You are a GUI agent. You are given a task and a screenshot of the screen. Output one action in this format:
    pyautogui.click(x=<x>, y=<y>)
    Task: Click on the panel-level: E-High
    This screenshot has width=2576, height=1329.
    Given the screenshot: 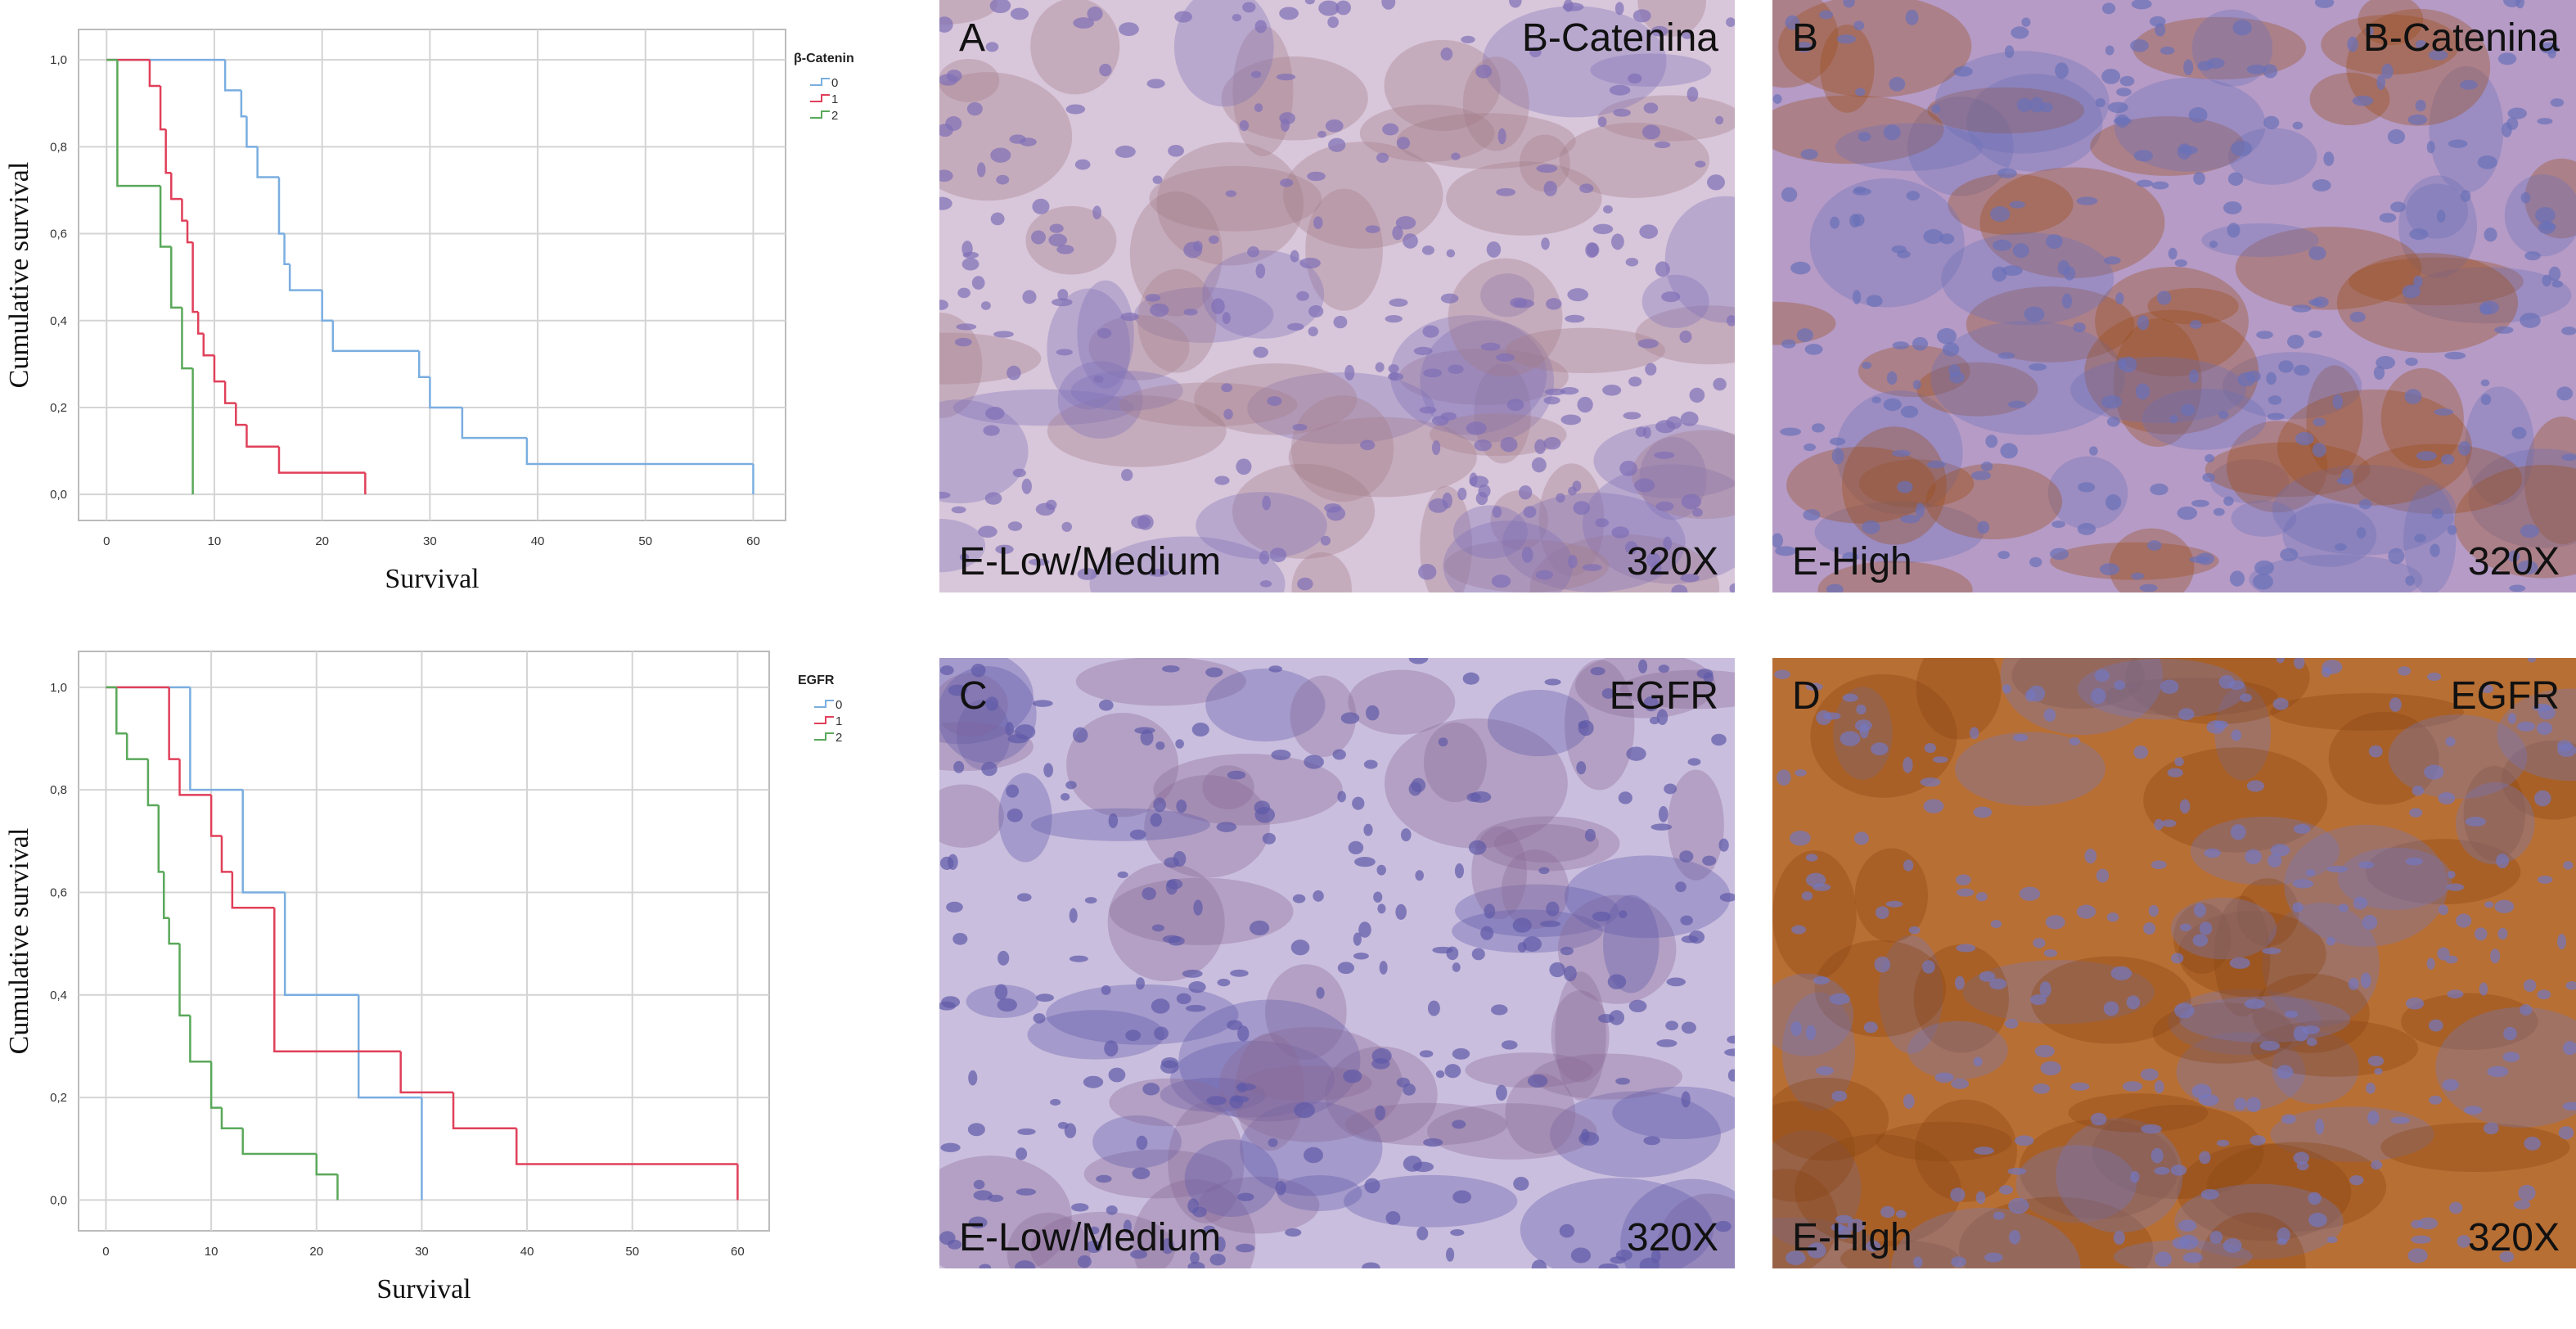 What is the action you would take?
    pyautogui.click(x=1852, y=1237)
    